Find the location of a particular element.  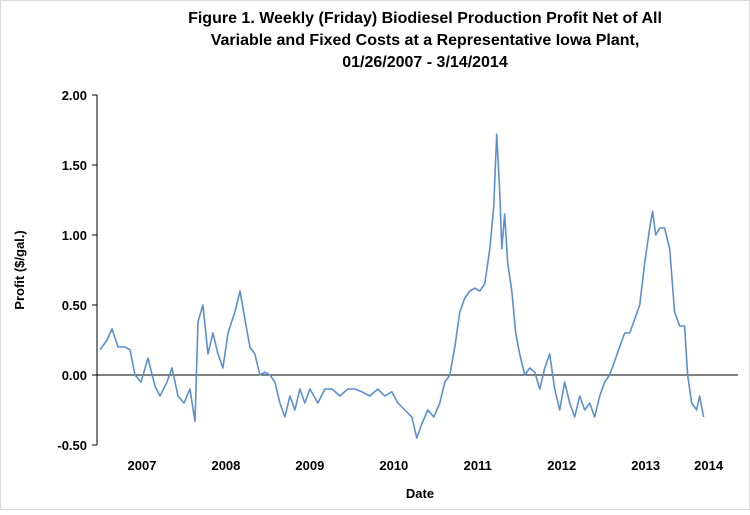

x-tick-label: 2011 is located at coordinates (478, 465).